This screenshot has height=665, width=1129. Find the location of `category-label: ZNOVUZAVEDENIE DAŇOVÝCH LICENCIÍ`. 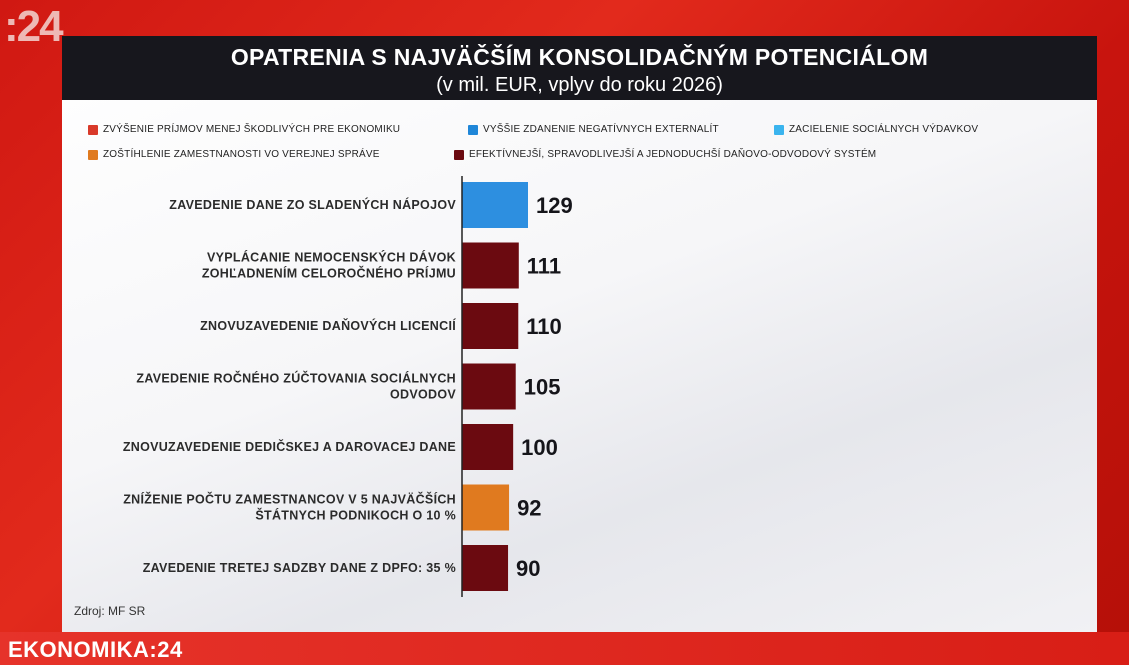

category-label: ZNOVUZAVEDENIE DAŇOVÝCH LICENCIÍ is located at coordinates (328, 325).